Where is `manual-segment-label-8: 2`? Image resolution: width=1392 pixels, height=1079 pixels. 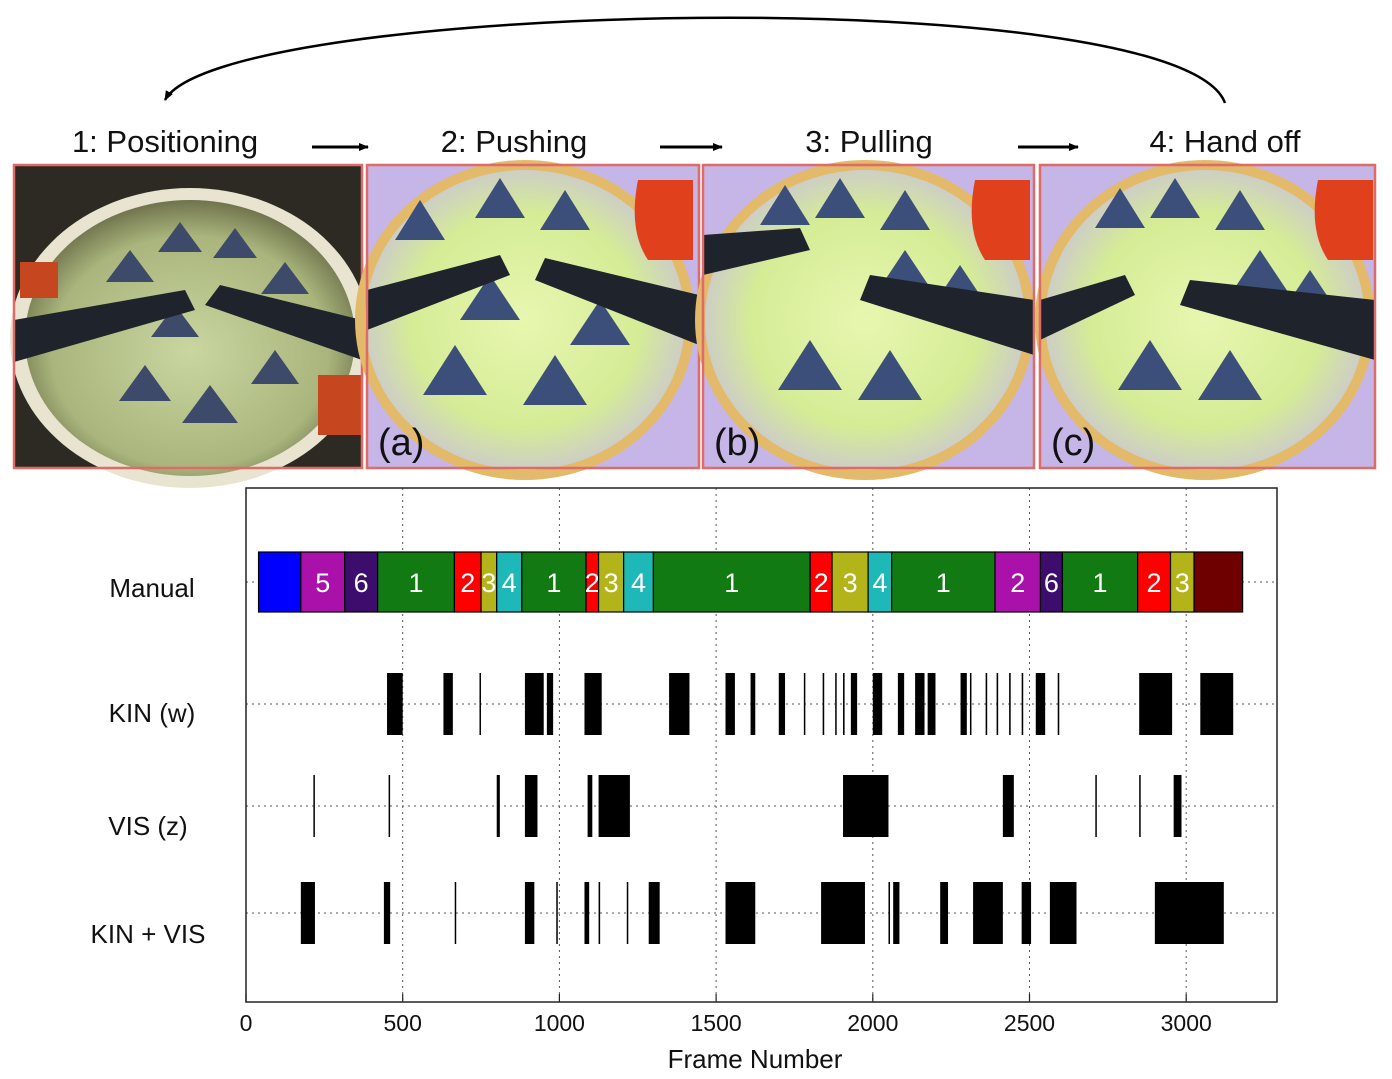 manual-segment-label-8: 2 is located at coordinates (592, 583).